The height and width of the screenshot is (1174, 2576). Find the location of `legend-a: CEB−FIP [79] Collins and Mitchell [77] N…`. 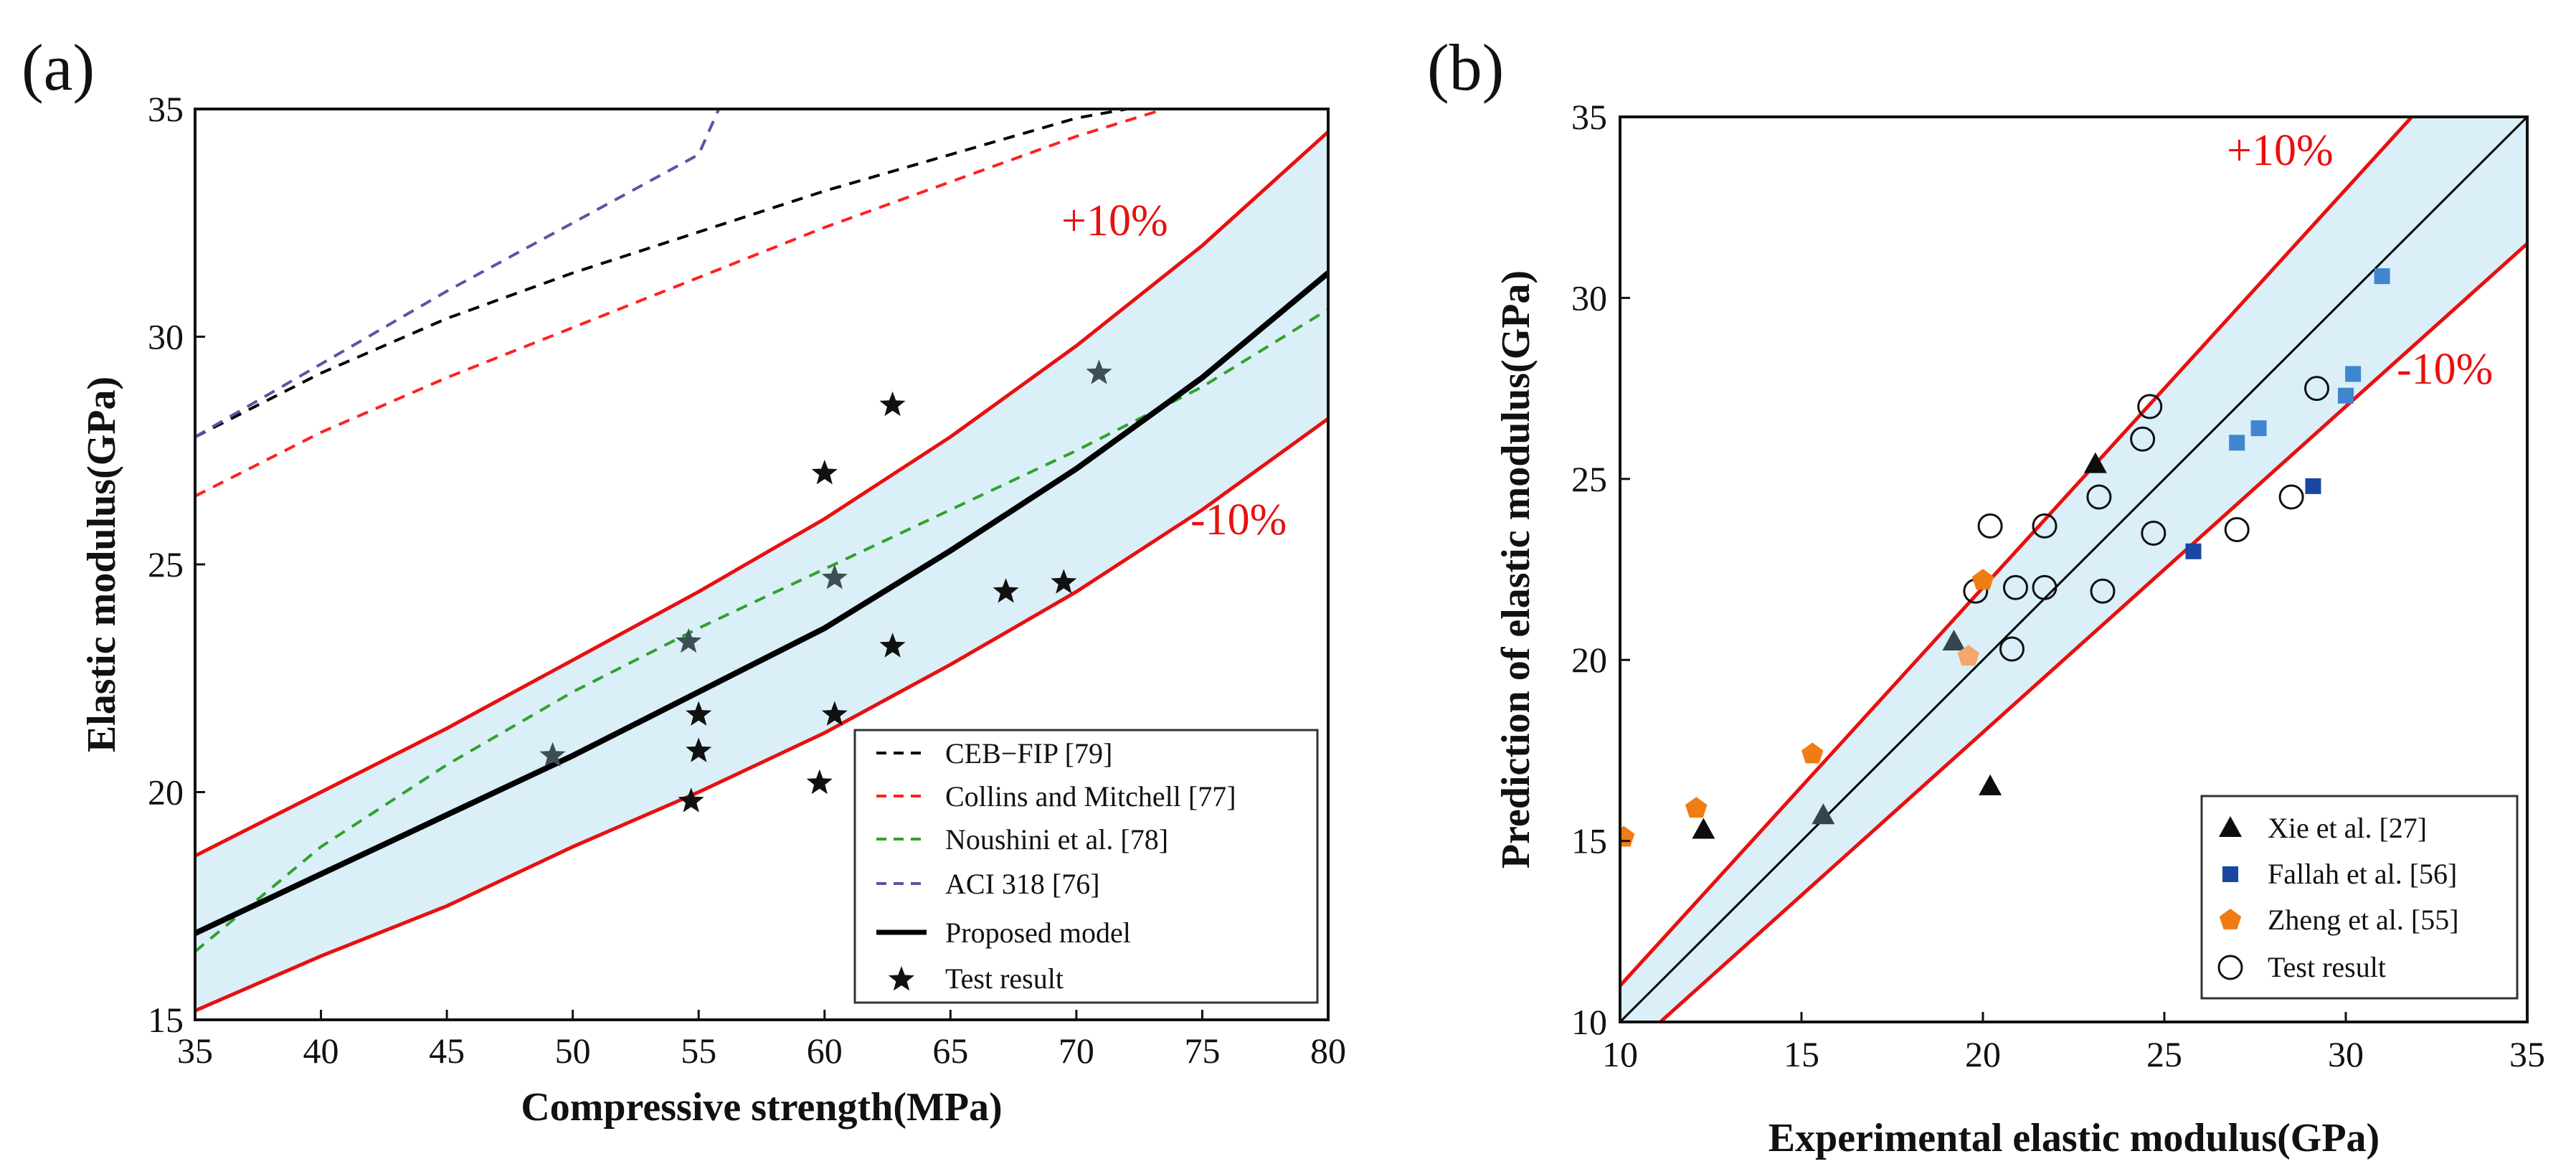

legend-a: CEB−FIP [79] Collins and Mitchell [77] N… is located at coordinates (1086, 866).